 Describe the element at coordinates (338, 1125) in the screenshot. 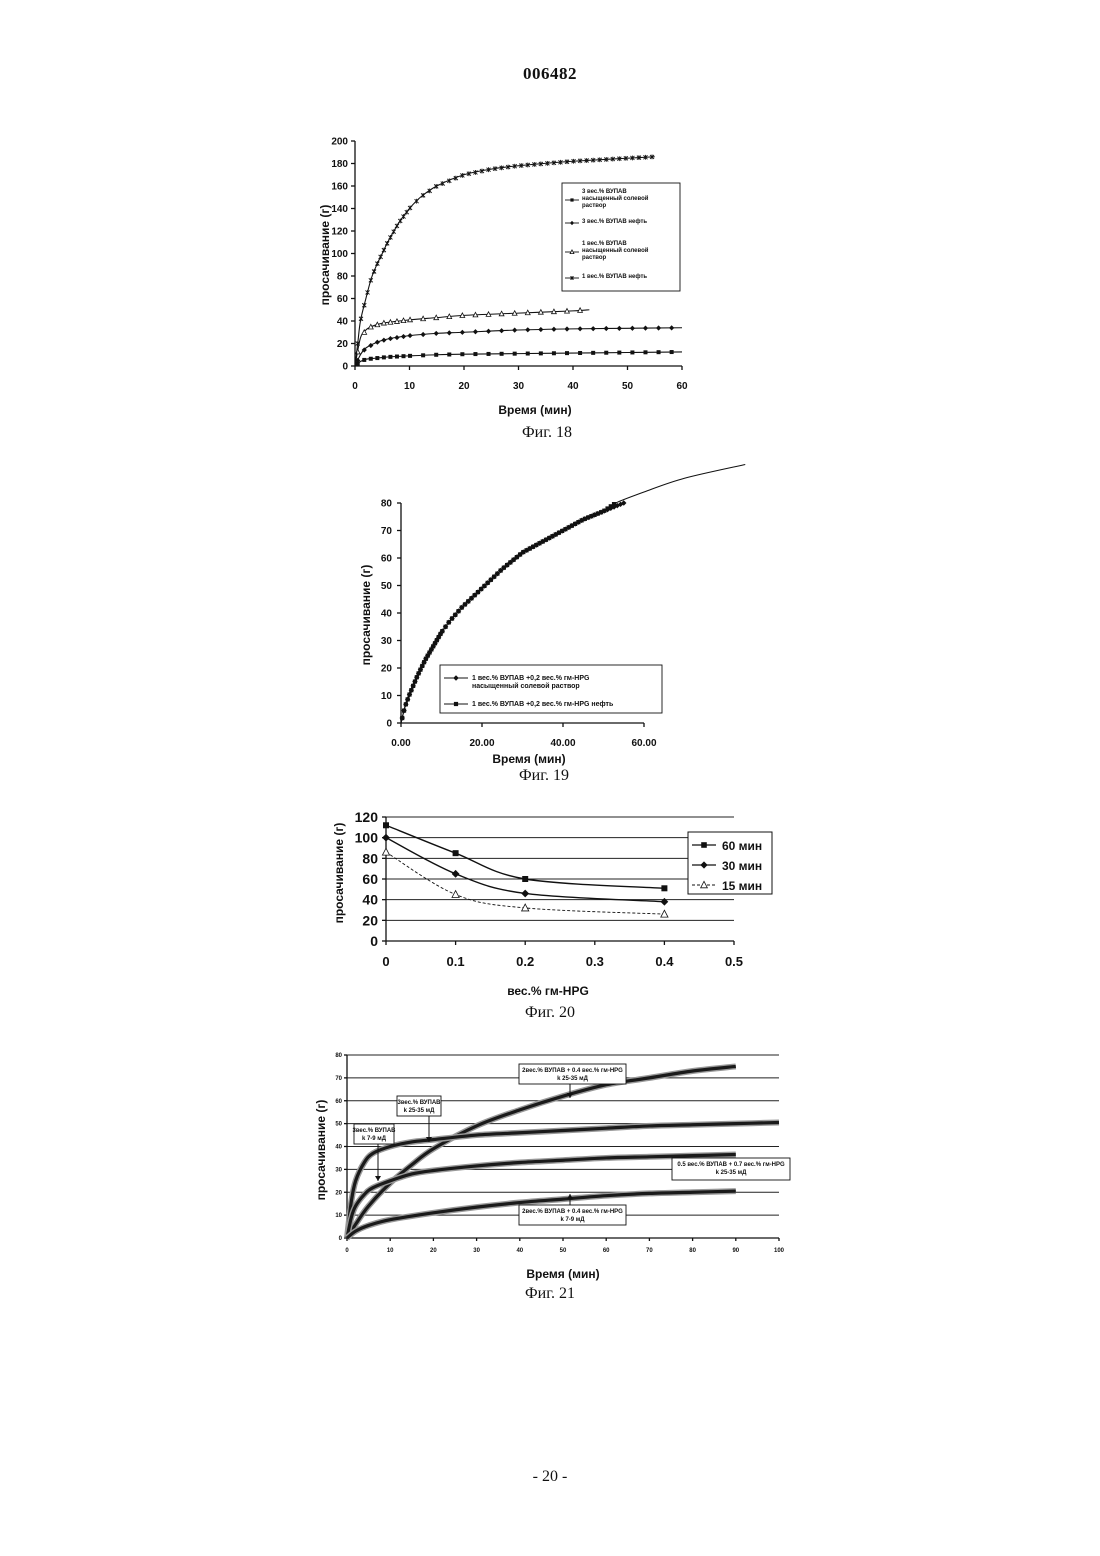

I see `figure-21-y-tick-label: 50` at that location.